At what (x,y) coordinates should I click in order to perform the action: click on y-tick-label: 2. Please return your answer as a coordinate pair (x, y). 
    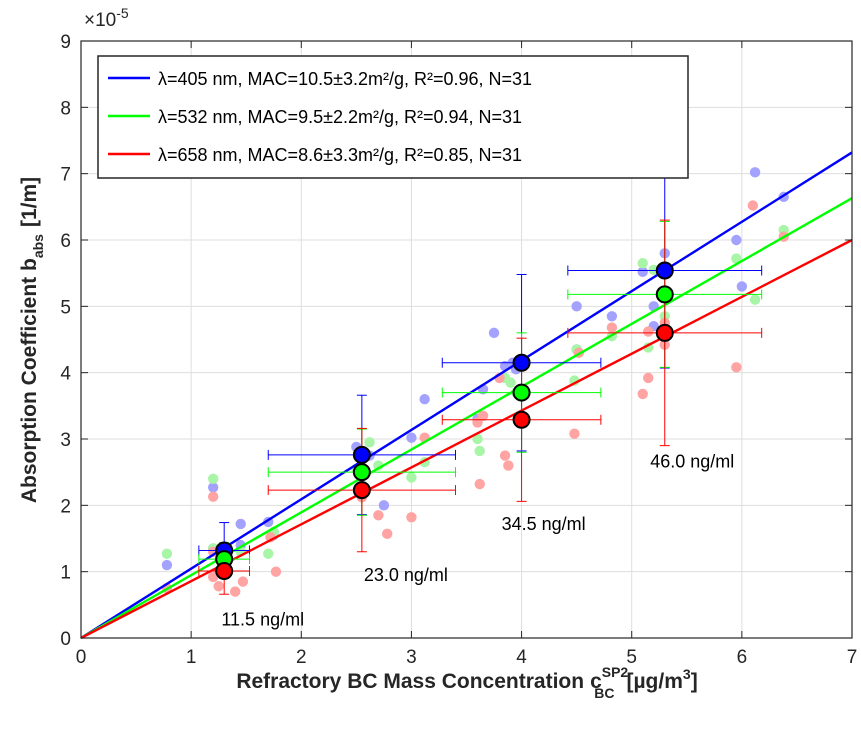
    Looking at the image, I should click on (65, 506).